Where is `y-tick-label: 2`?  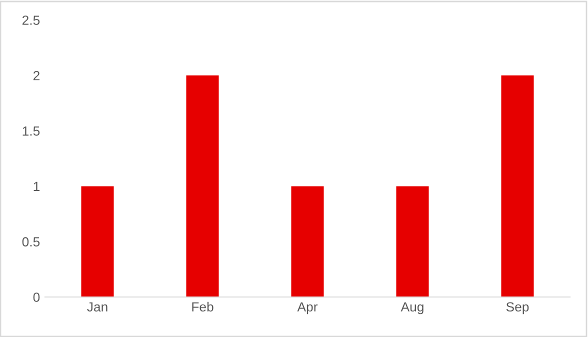 y-tick-label: 2 is located at coordinates (36, 75).